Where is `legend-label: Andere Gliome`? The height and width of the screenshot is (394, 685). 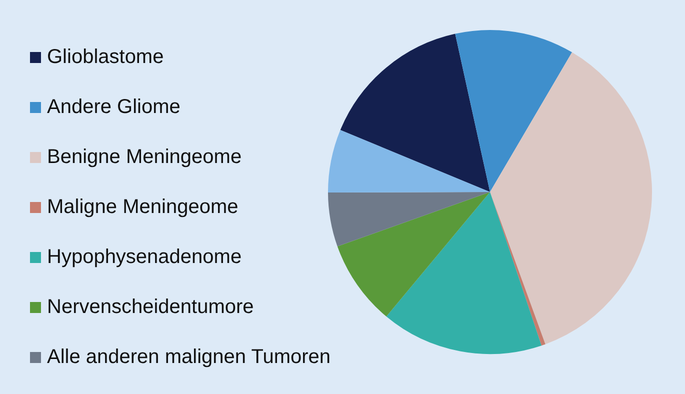
legend-label: Andere Gliome is located at coordinates (113, 107).